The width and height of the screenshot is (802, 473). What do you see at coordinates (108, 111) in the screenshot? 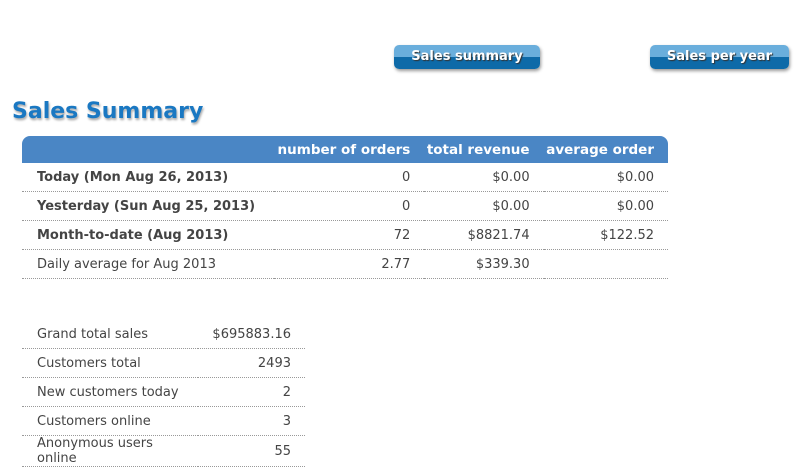
I see `page-title: Sales Summary` at bounding box center [108, 111].